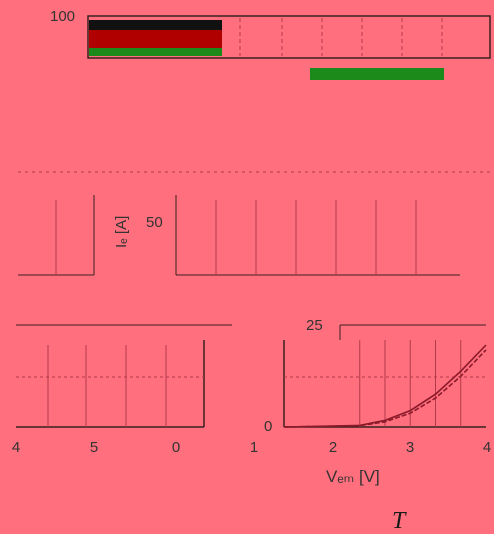 This screenshot has height=534, width=494. I want to click on top-strip-grid, so click(341, 37).